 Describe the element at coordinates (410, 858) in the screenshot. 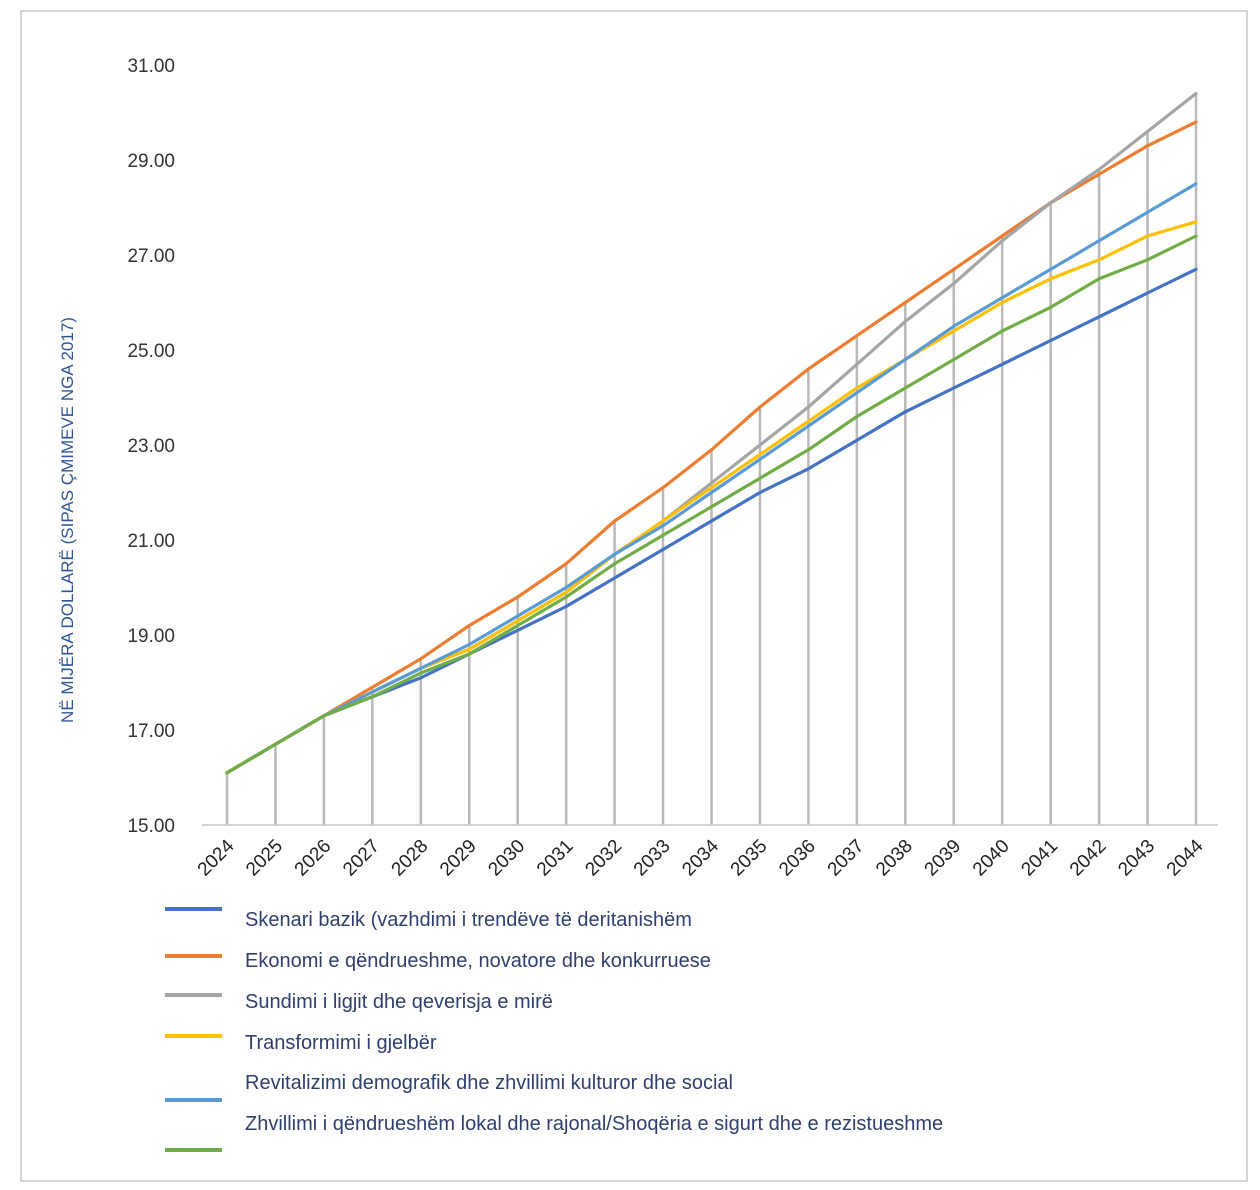

I see `x-tick-label: 2028` at that location.